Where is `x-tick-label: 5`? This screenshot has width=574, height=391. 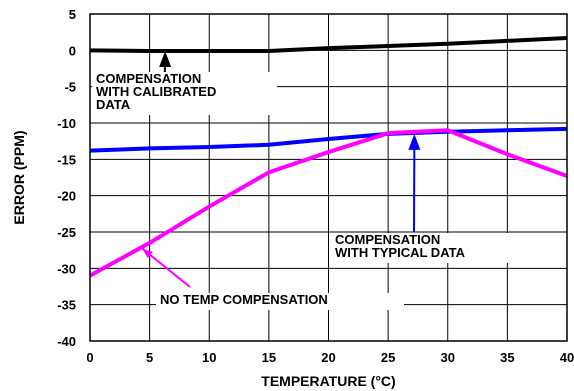 x-tick-label: 5 is located at coordinates (149, 357).